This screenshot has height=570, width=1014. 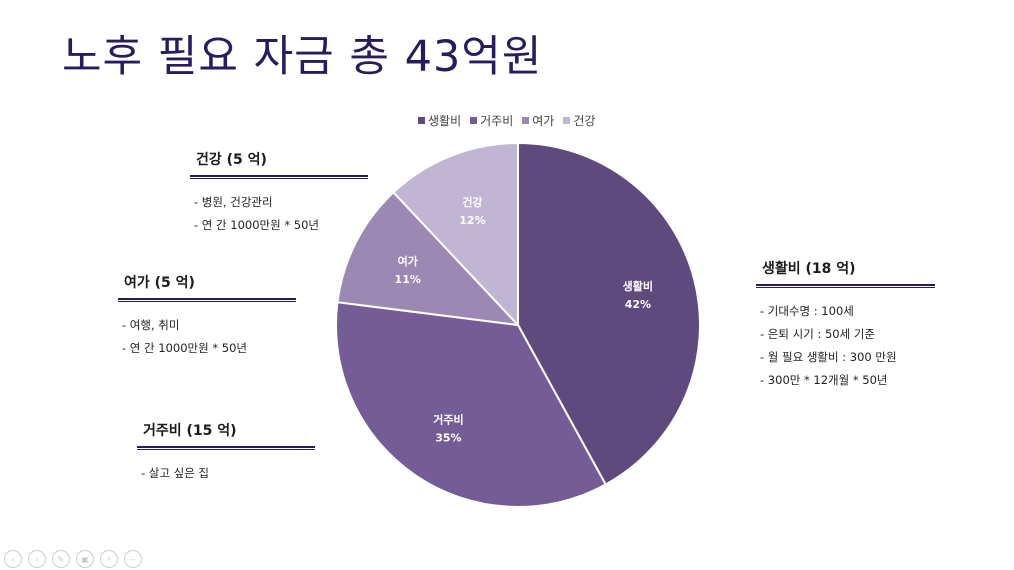 What do you see at coordinates (109, 559) in the screenshot?
I see `zoom-icon: ⌕` at bounding box center [109, 559].